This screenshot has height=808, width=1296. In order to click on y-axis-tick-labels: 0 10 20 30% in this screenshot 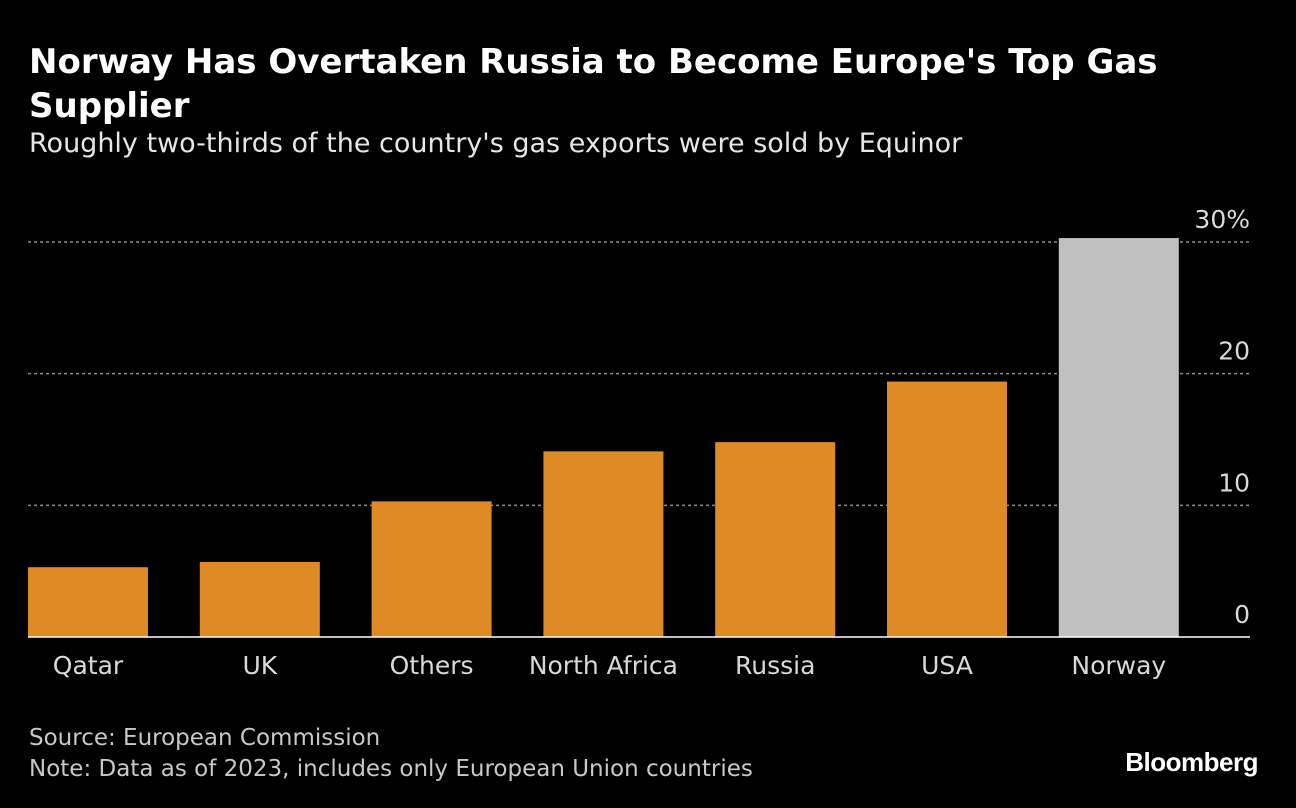, I will do `click(1222, 417)`.